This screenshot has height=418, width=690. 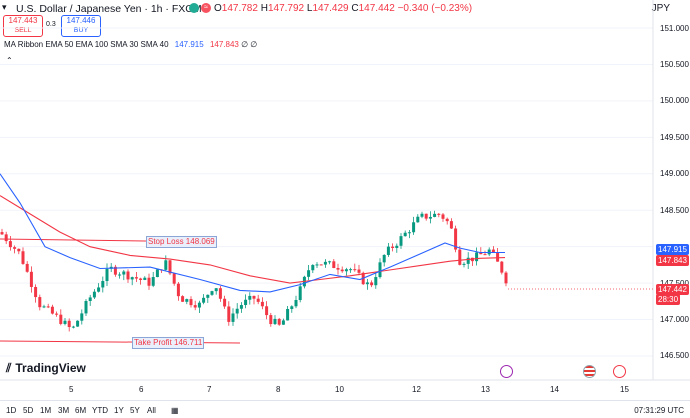 I want to click on symbol-title: U.S. Dollar / Japanese Yen · 1h · FXCM, so click(x=109, y=9).